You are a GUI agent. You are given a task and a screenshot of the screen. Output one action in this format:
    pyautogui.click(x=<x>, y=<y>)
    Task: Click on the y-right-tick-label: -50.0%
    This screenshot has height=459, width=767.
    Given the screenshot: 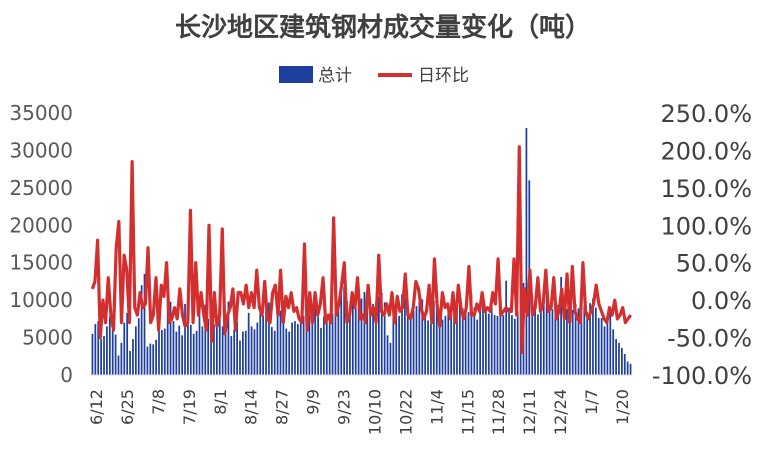 What is the action you would take?
    pyautogui.click(x=709, y=339)
    